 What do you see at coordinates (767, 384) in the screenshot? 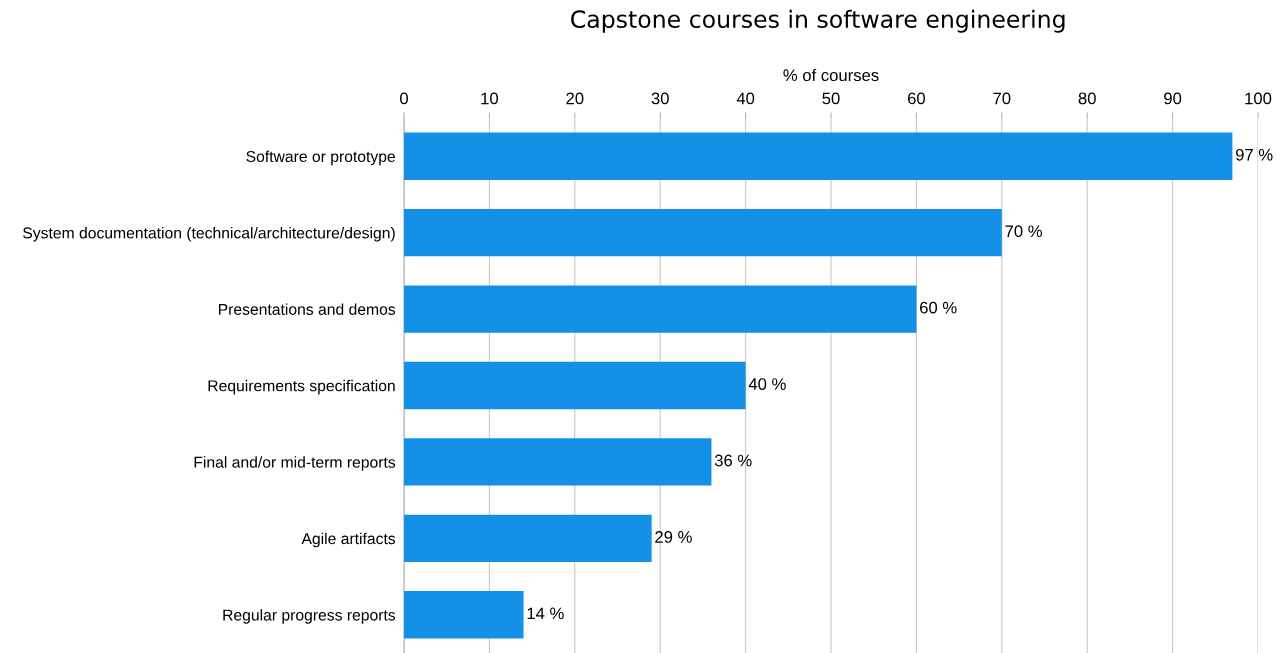
I see `data-label: 40 %` at bounding box center [767, 384].